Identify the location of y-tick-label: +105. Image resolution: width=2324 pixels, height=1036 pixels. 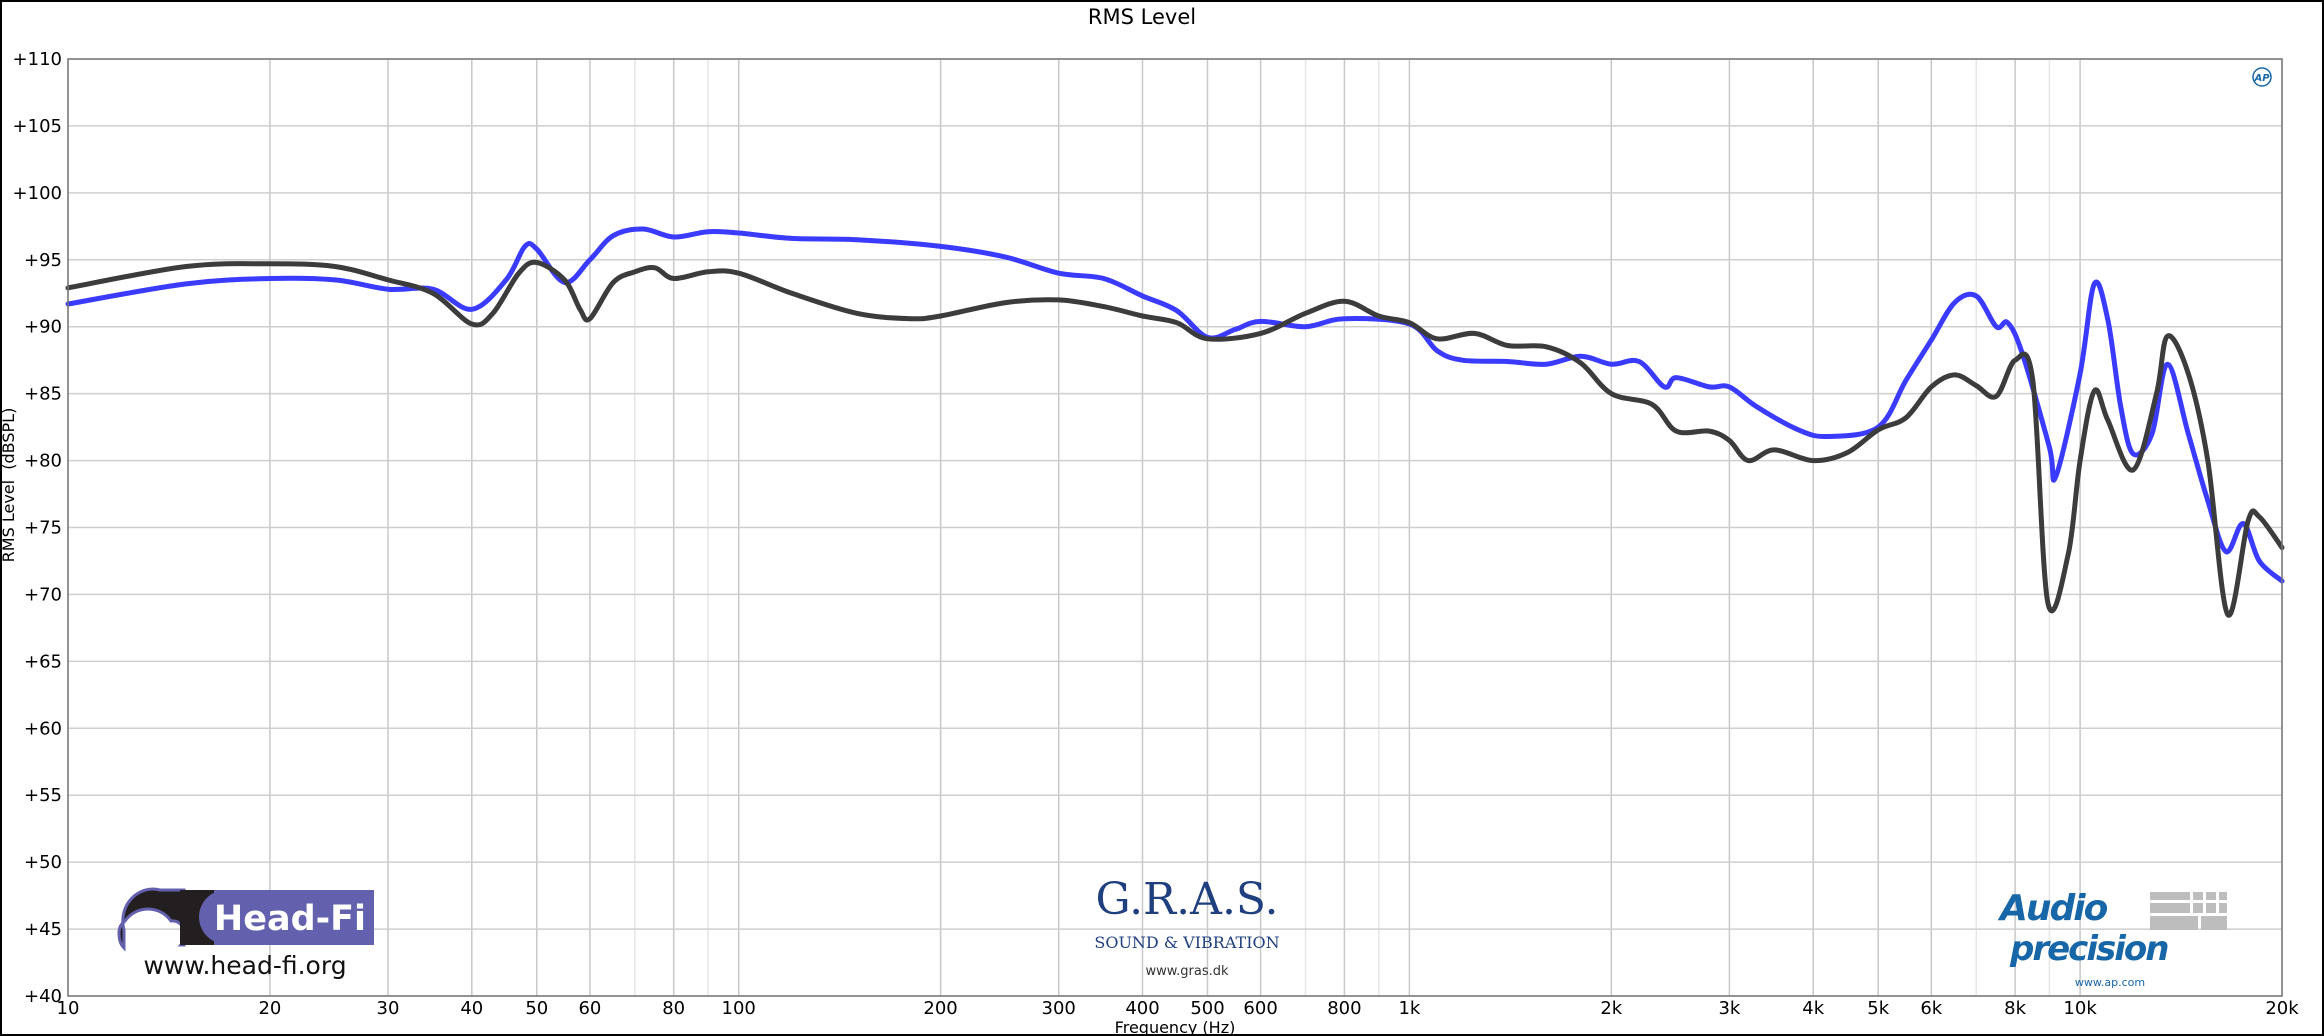
(37, 126).